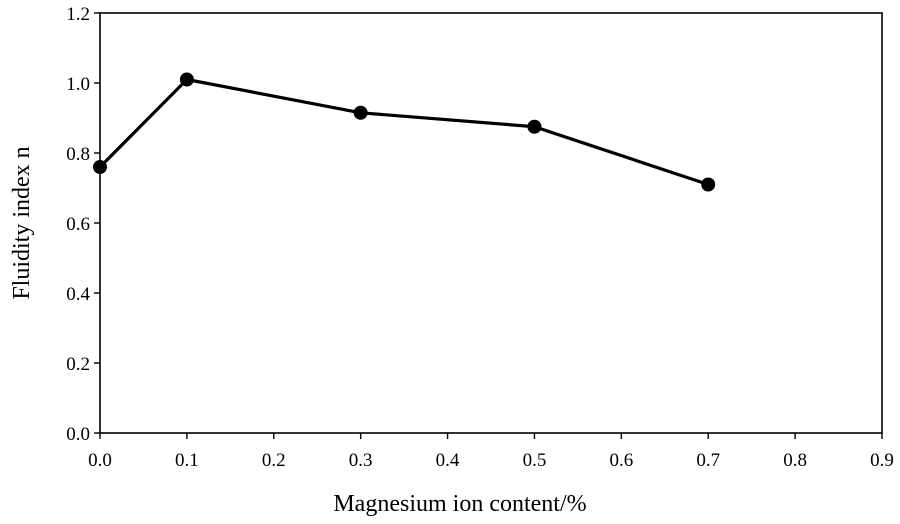 The width and height of the screenshot is (900, 524). I want to click on x-tick-label: 0.4, so click(448, 460).